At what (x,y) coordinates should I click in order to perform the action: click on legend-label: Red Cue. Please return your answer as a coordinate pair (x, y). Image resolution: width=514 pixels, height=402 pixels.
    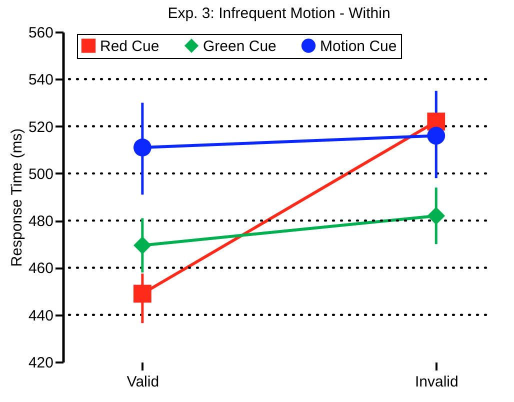
    Looking at the image, I should click on (130, 46).